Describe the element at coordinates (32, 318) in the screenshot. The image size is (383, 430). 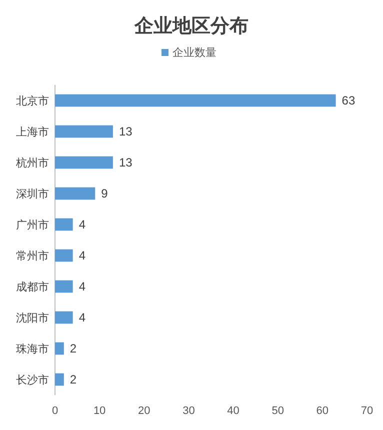
I see `y-tick-label: 沈阳市` at that location.